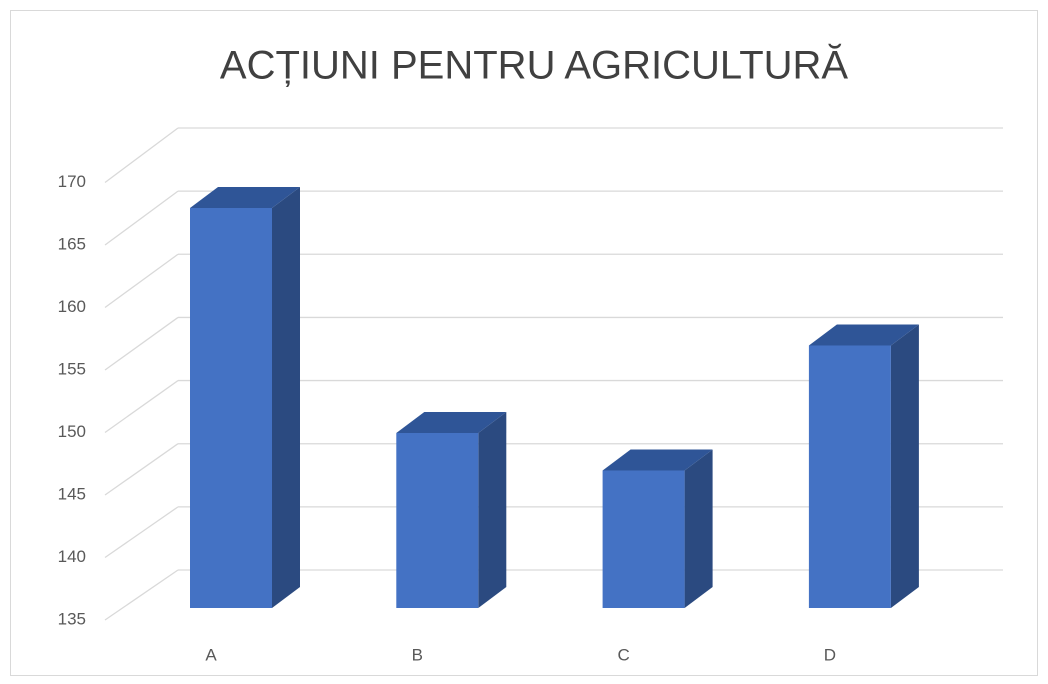  What do you see at coordinates (72, 556) in the screenshot?
I see `y-tick-label: 140` at bounding box center [72, 556].